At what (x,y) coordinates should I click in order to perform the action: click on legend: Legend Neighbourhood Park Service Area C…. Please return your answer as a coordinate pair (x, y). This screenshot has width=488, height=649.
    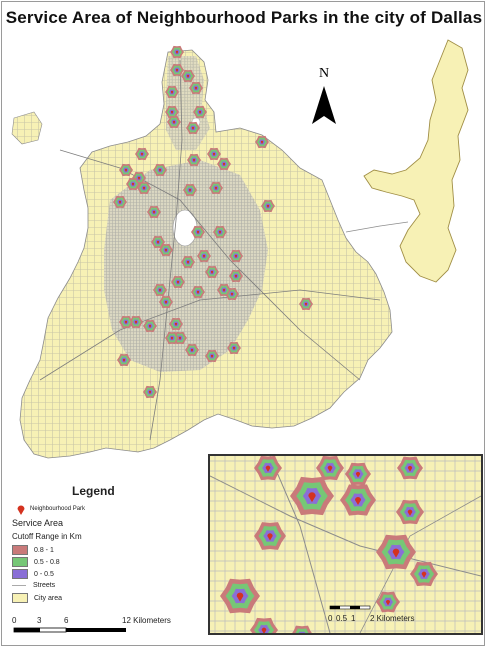
    Looking at the image, I should click on (103, 553).